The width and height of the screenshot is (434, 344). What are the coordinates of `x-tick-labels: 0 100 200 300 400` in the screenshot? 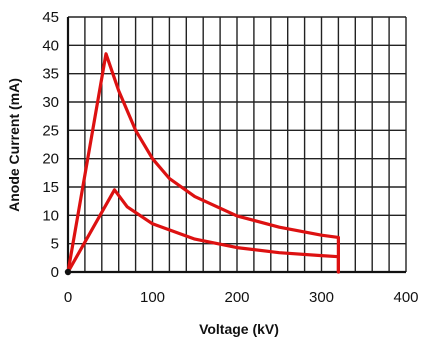 It's located at (241, 297).